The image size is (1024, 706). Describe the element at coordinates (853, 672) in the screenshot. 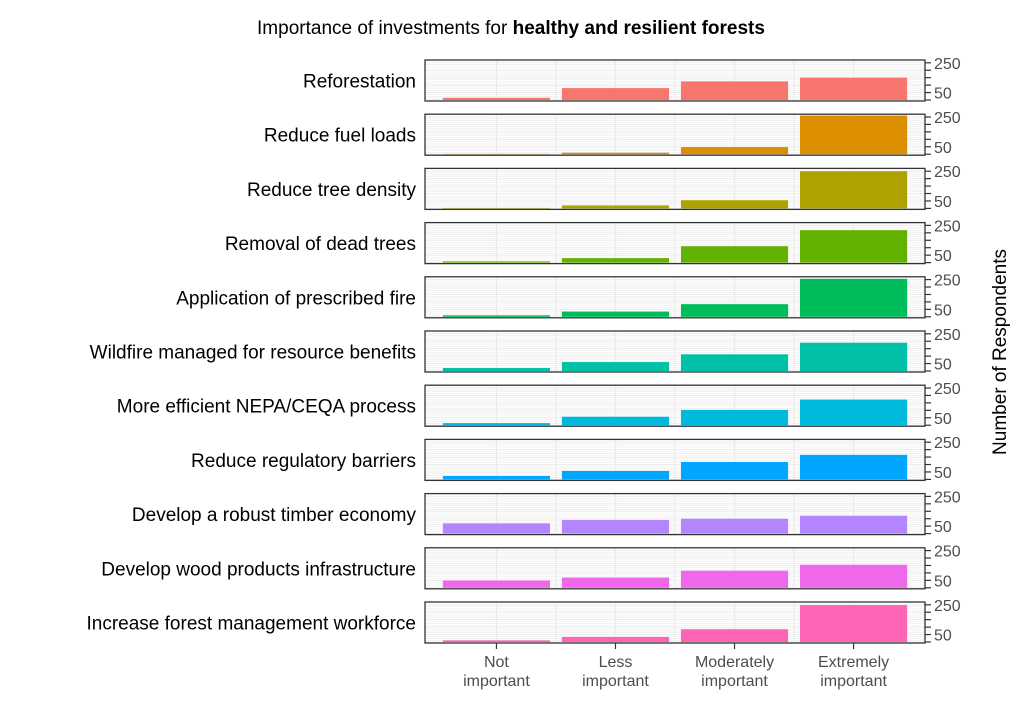

I see `x-tick-label: Extremely important` at that location.